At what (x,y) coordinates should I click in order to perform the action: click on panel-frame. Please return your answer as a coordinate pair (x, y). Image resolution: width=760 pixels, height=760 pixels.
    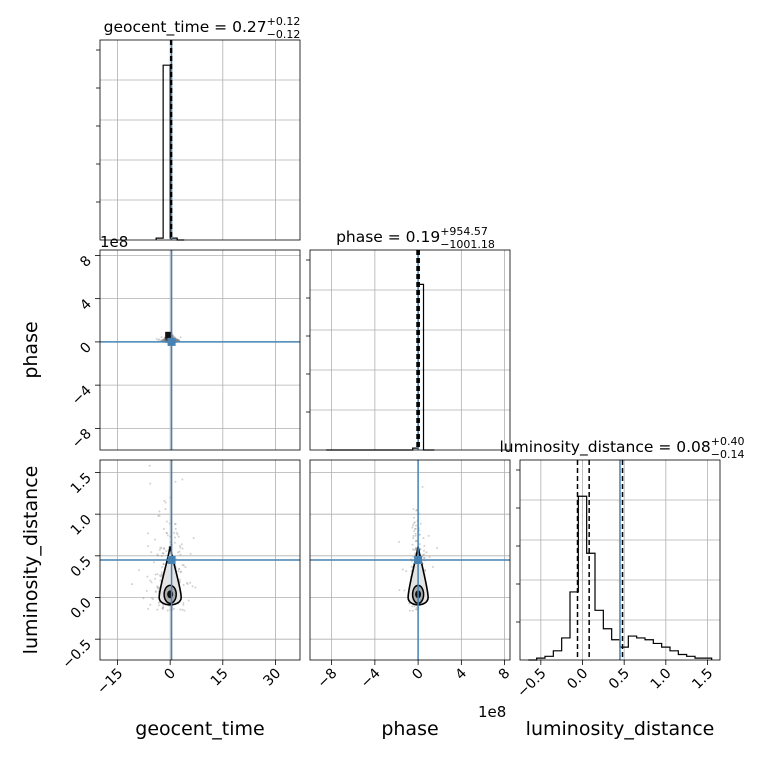
    Looking at the image, I should click on (410, 350).